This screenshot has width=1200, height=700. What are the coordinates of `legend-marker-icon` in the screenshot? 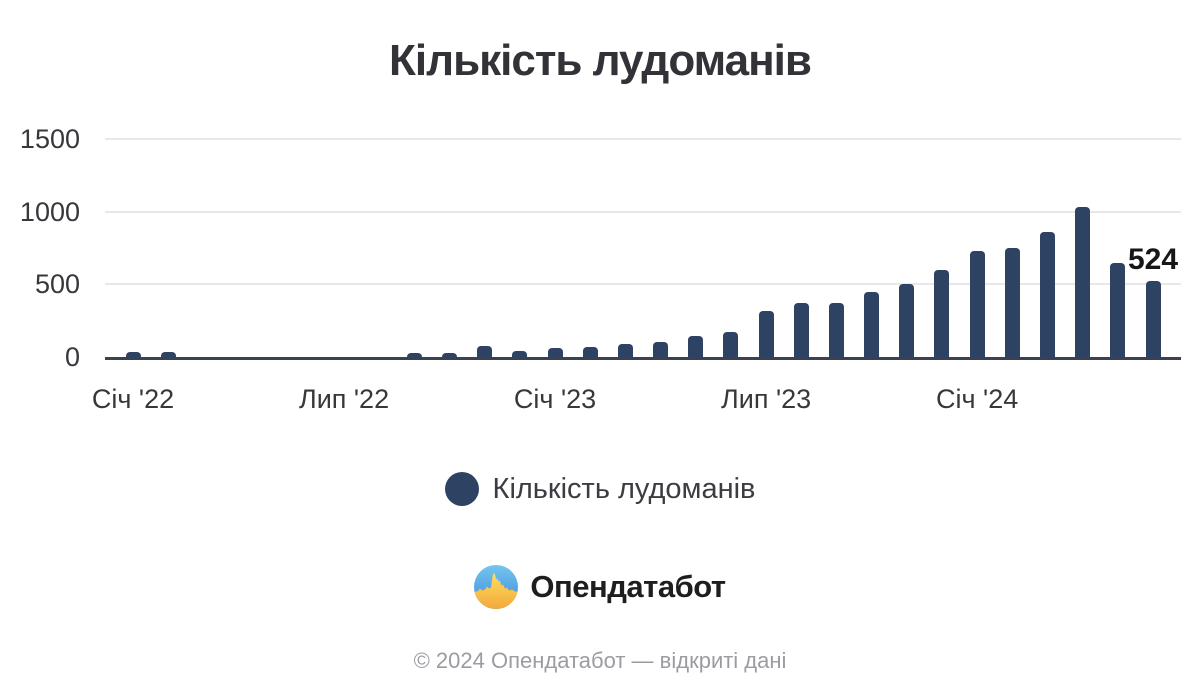 It's located at (461, 489).